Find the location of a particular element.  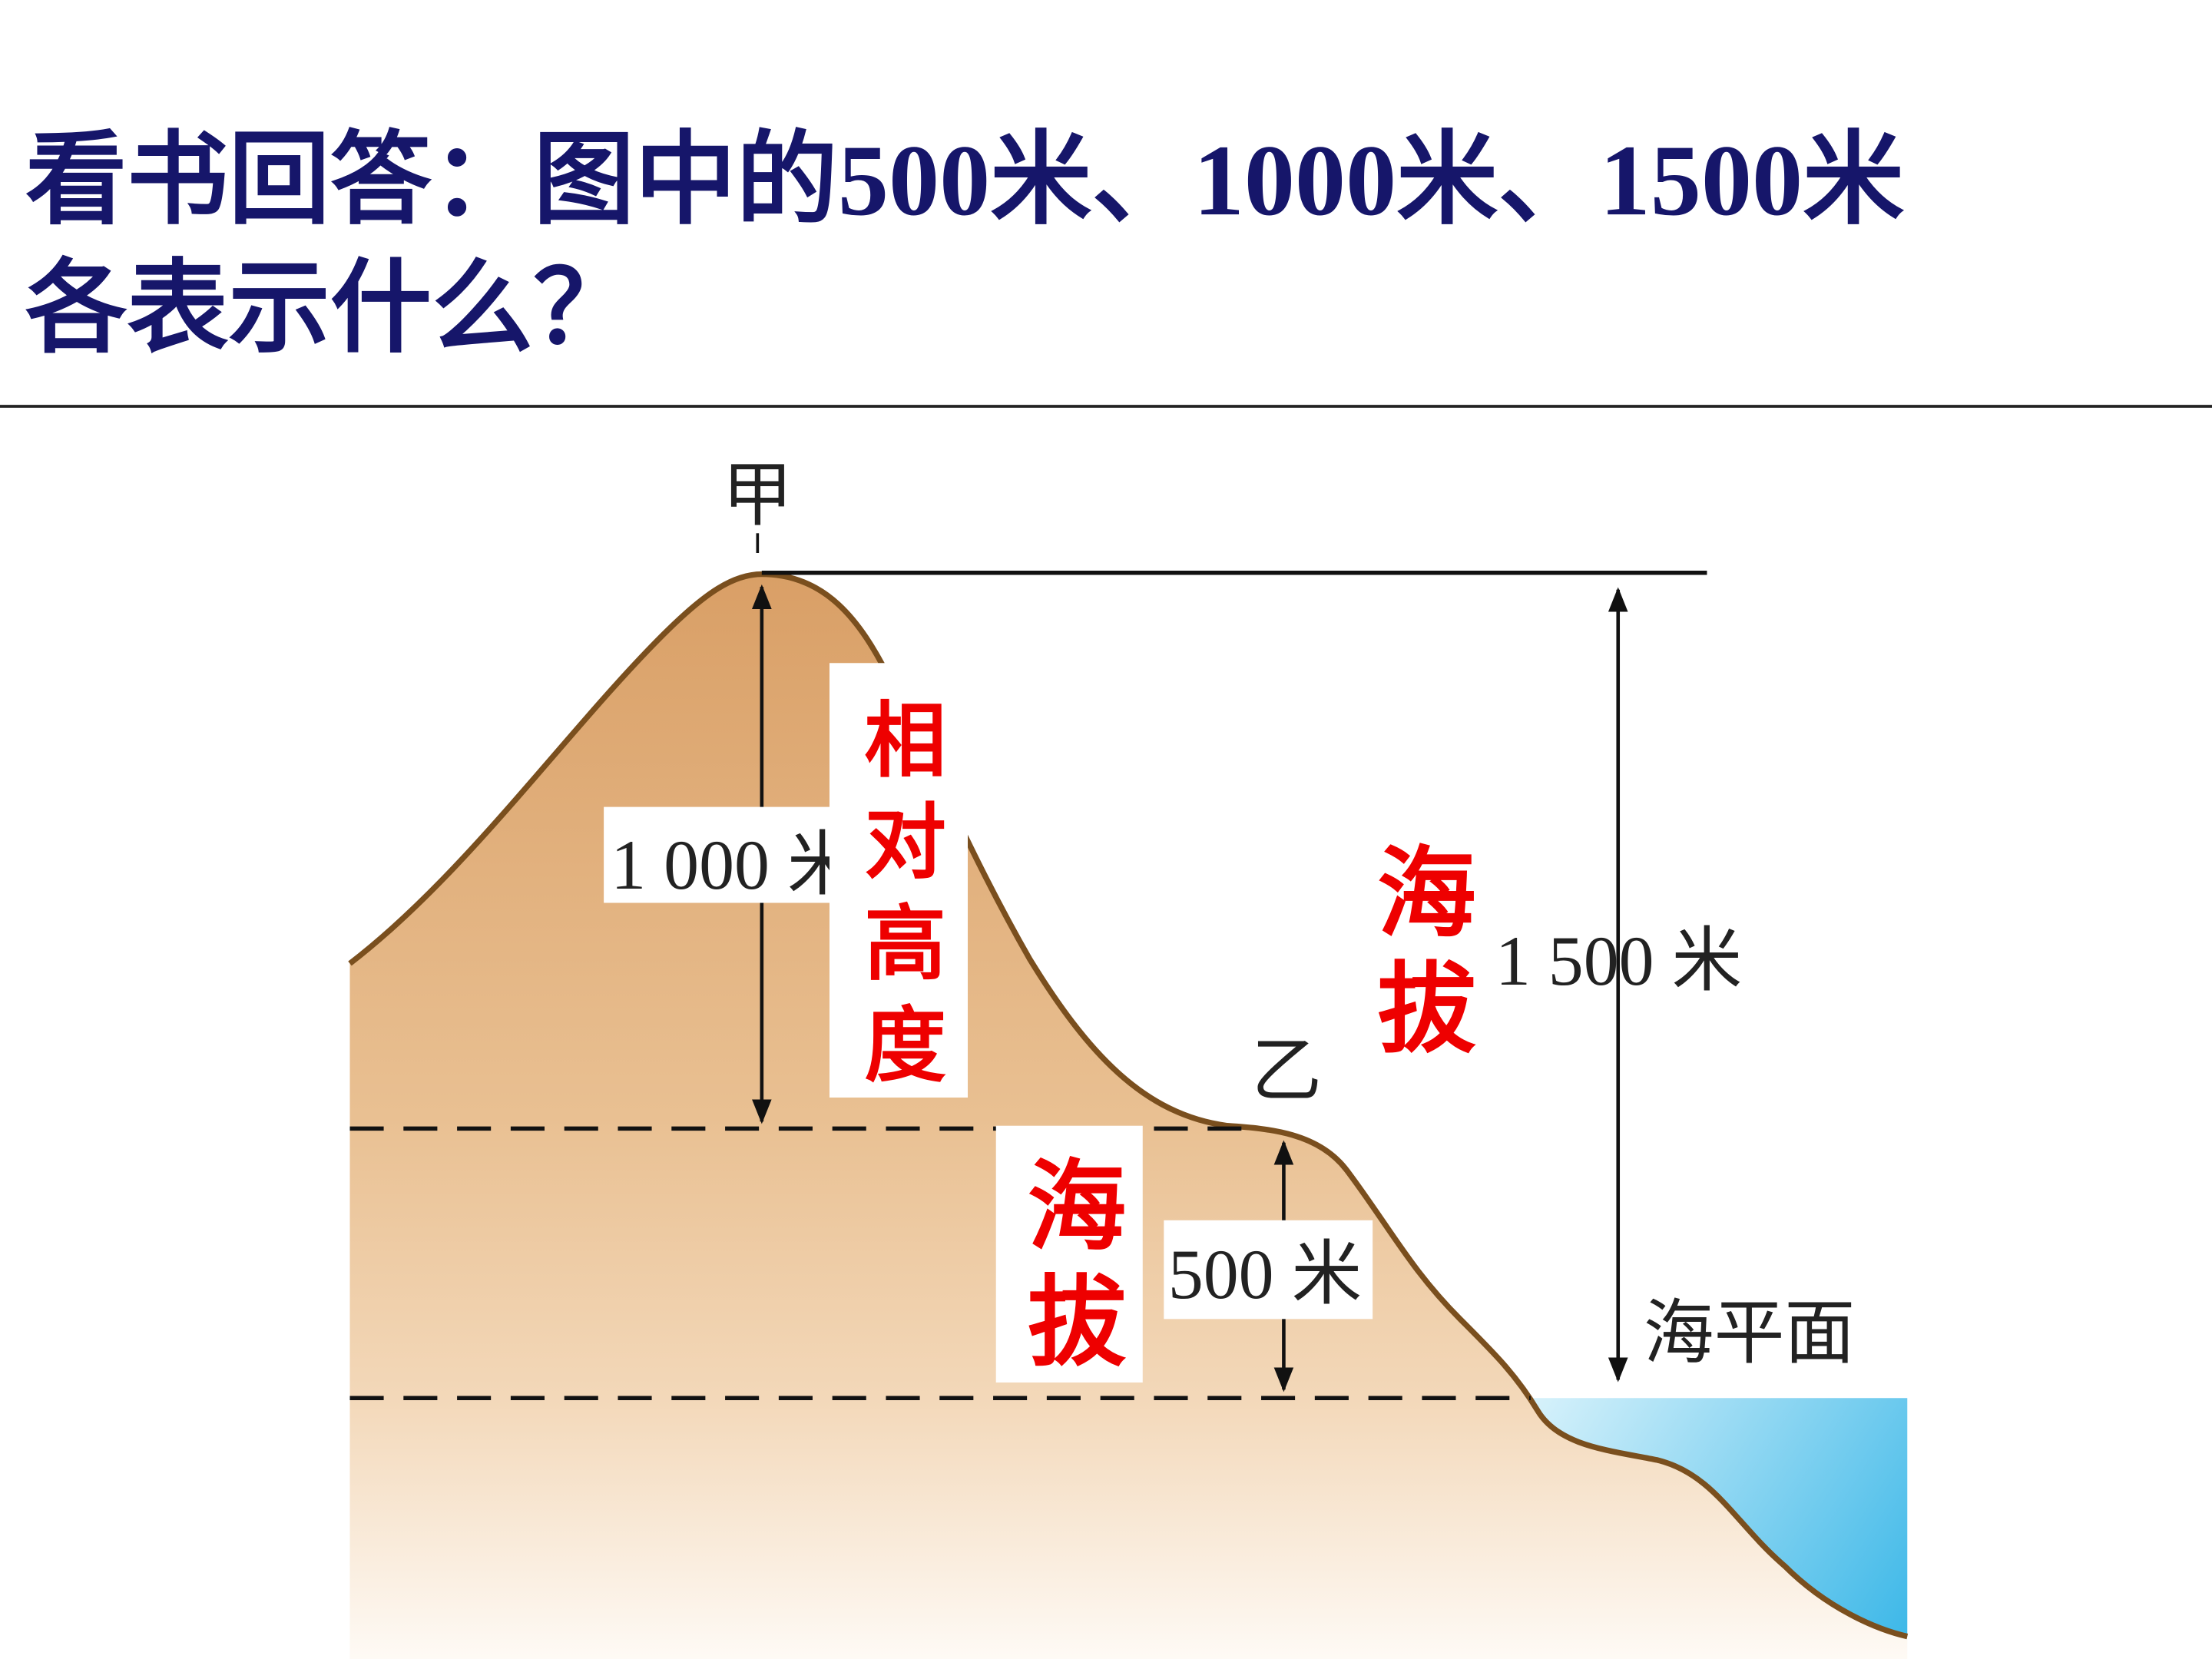

sea-level-label: 海平面 is located at coordinates (1749, 1334).